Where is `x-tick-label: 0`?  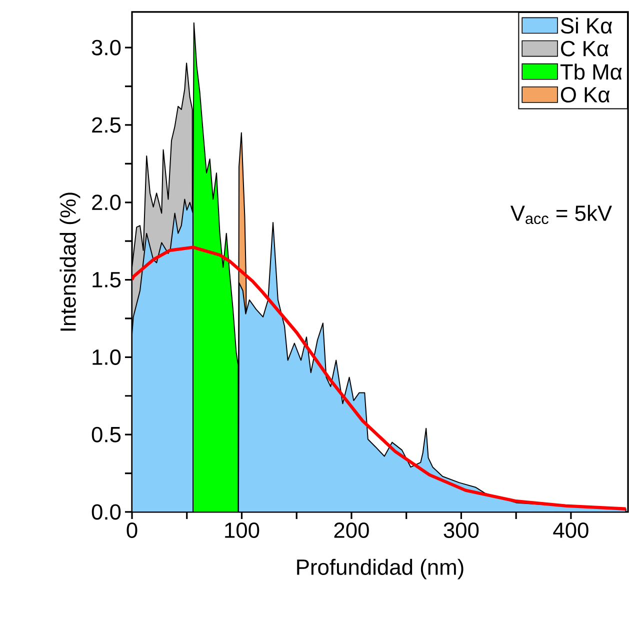 x-tick-label: 0 is located at coordinates (132, 530).